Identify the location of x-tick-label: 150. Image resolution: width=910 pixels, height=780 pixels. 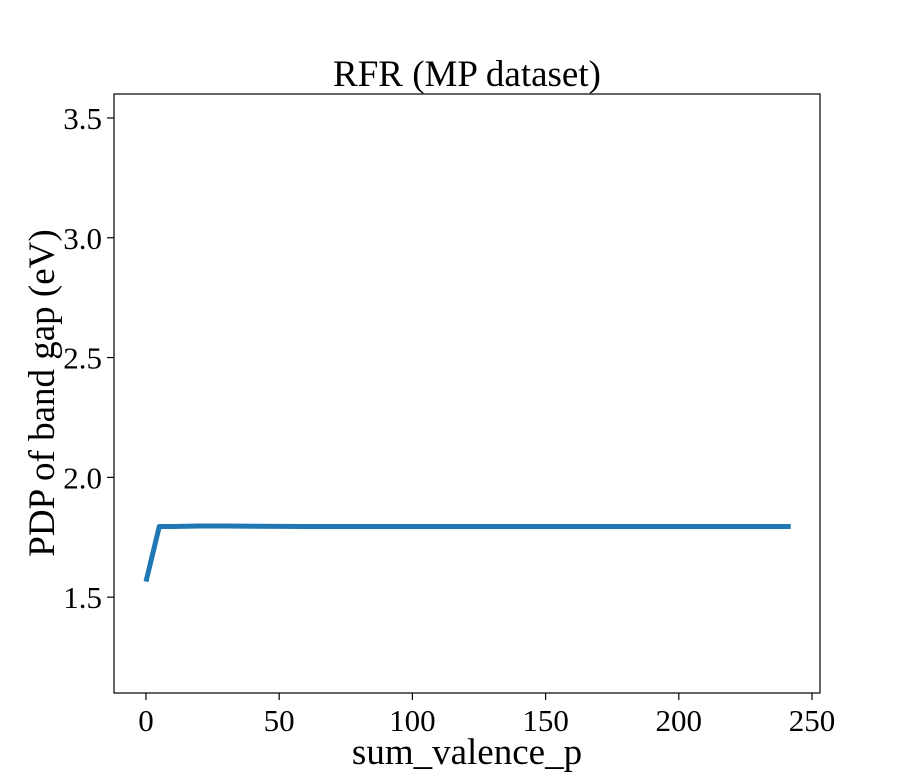
(545, 720).